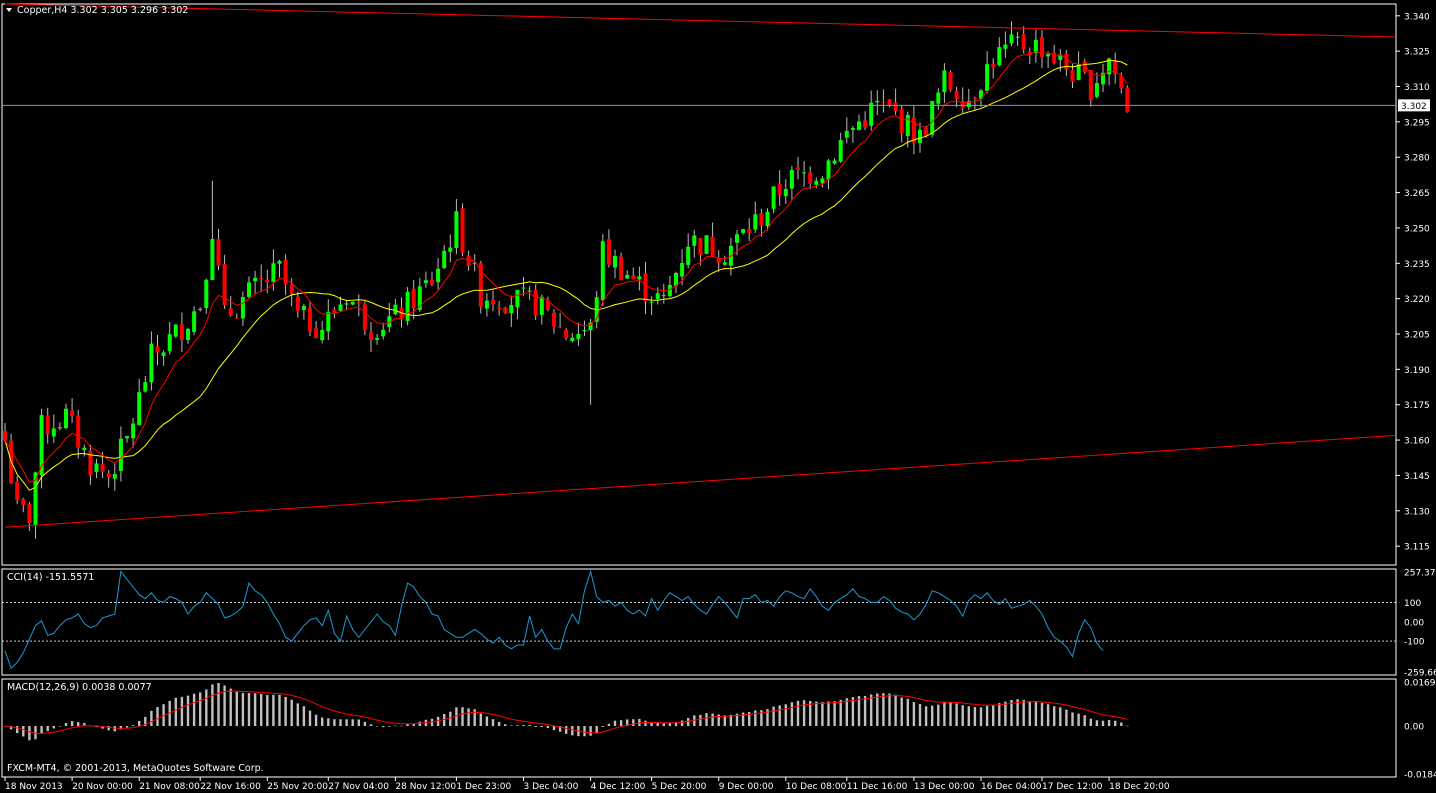  Describe the element at coordinates (700, 20) in the screenshot. I see `trendline-upper` at that location.